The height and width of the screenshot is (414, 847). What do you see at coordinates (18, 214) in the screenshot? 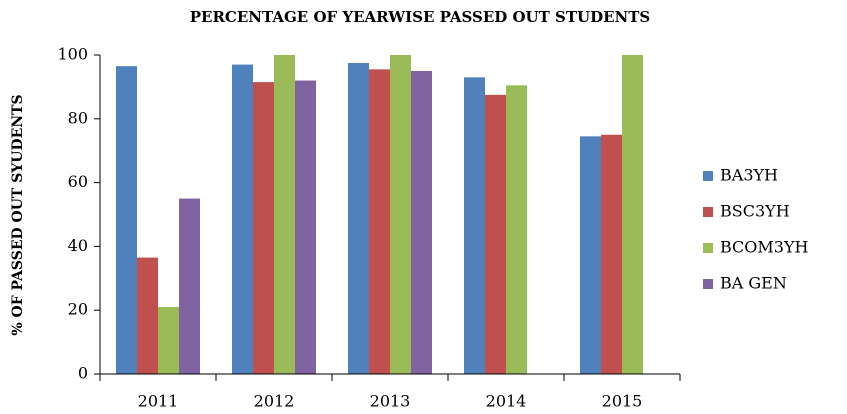
I see `y-axis-label: % OF PASSED OUT SYUDENTS` at bounding box center [18, 214].